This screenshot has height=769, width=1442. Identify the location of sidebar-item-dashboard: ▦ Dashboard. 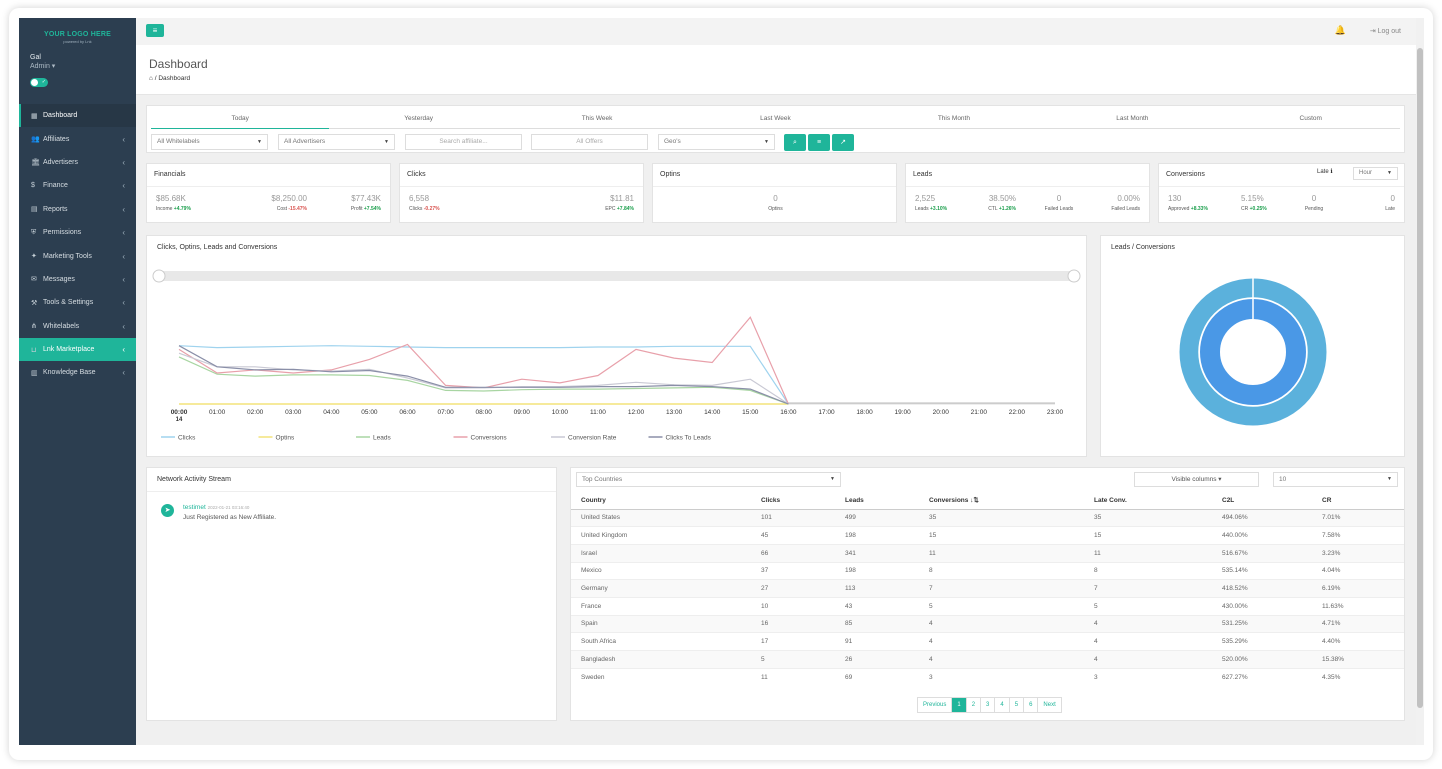
(77, 116).